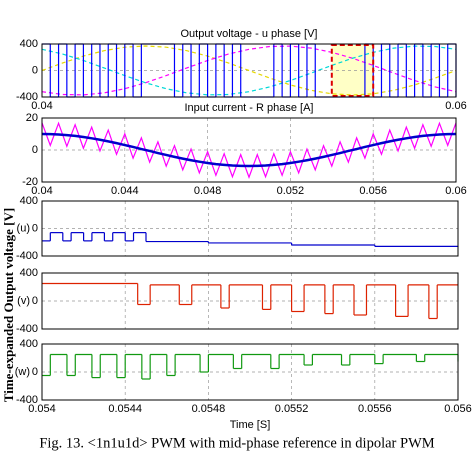 This screenshot has width=474, height=456. I want to click on x-tick-label: 0.0552, so click(292, 409).